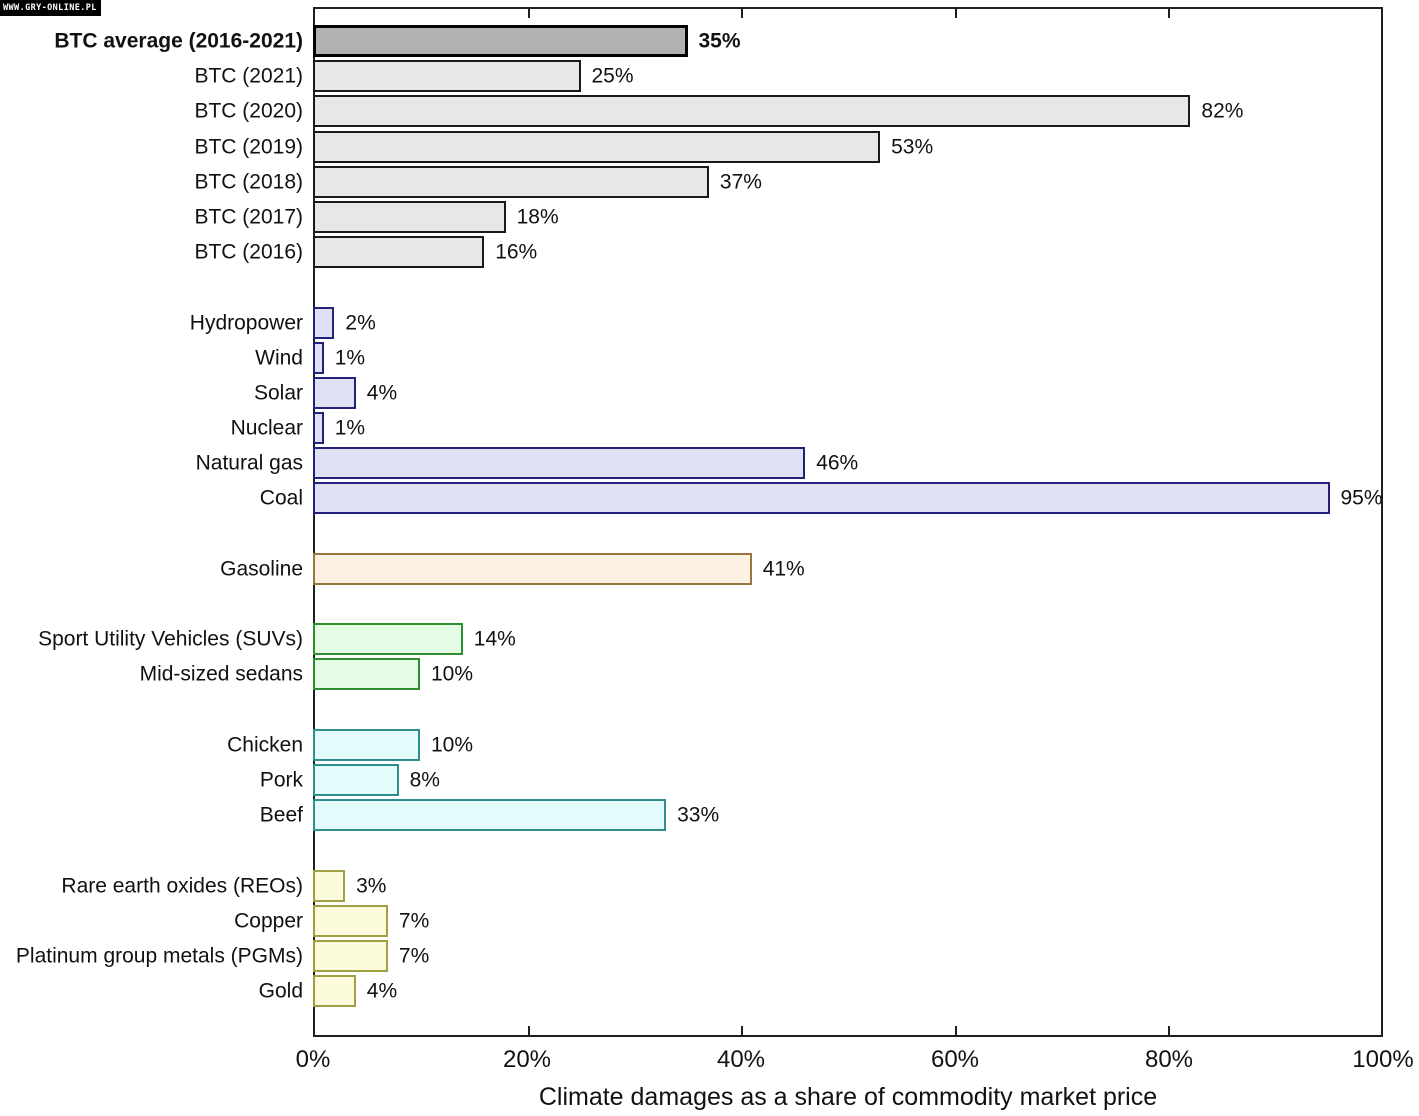 This screenshot has width=1419, height=1116. I want to click on category-label: Sport Utility Vehicles (SUVs), so click(170, 639).